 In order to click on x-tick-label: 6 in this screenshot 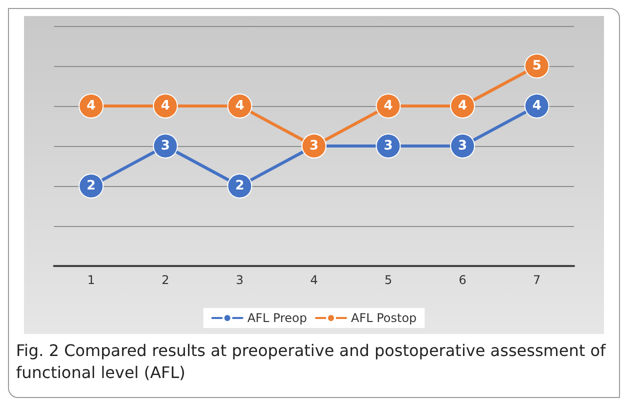, I will do `click(462, 280)`.